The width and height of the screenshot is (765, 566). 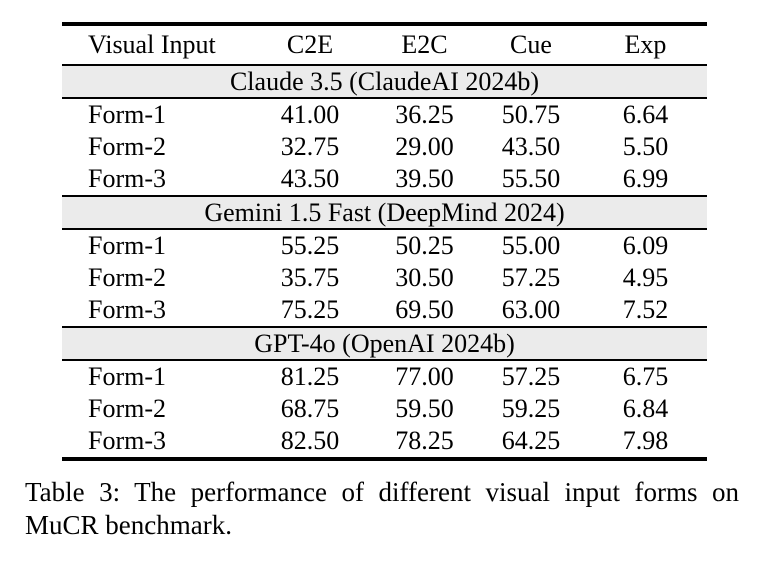 What do you see at coordinates (424, 309) in the screenshot?
I see `cell-value: 69.50` at bounding box center [424, 309].